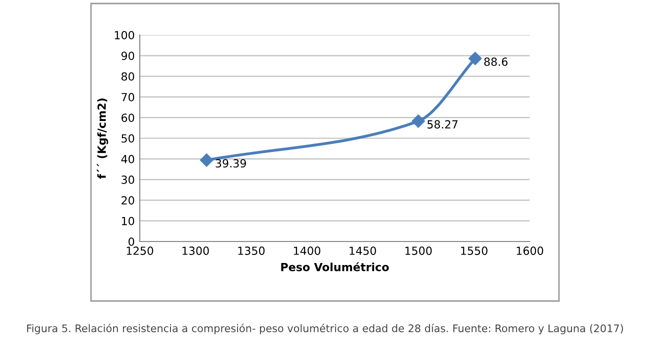  Describe the element at coordinates (335, 267) in the screenshot. I see `x-axis-title: Peso Volumétrico` at that location.